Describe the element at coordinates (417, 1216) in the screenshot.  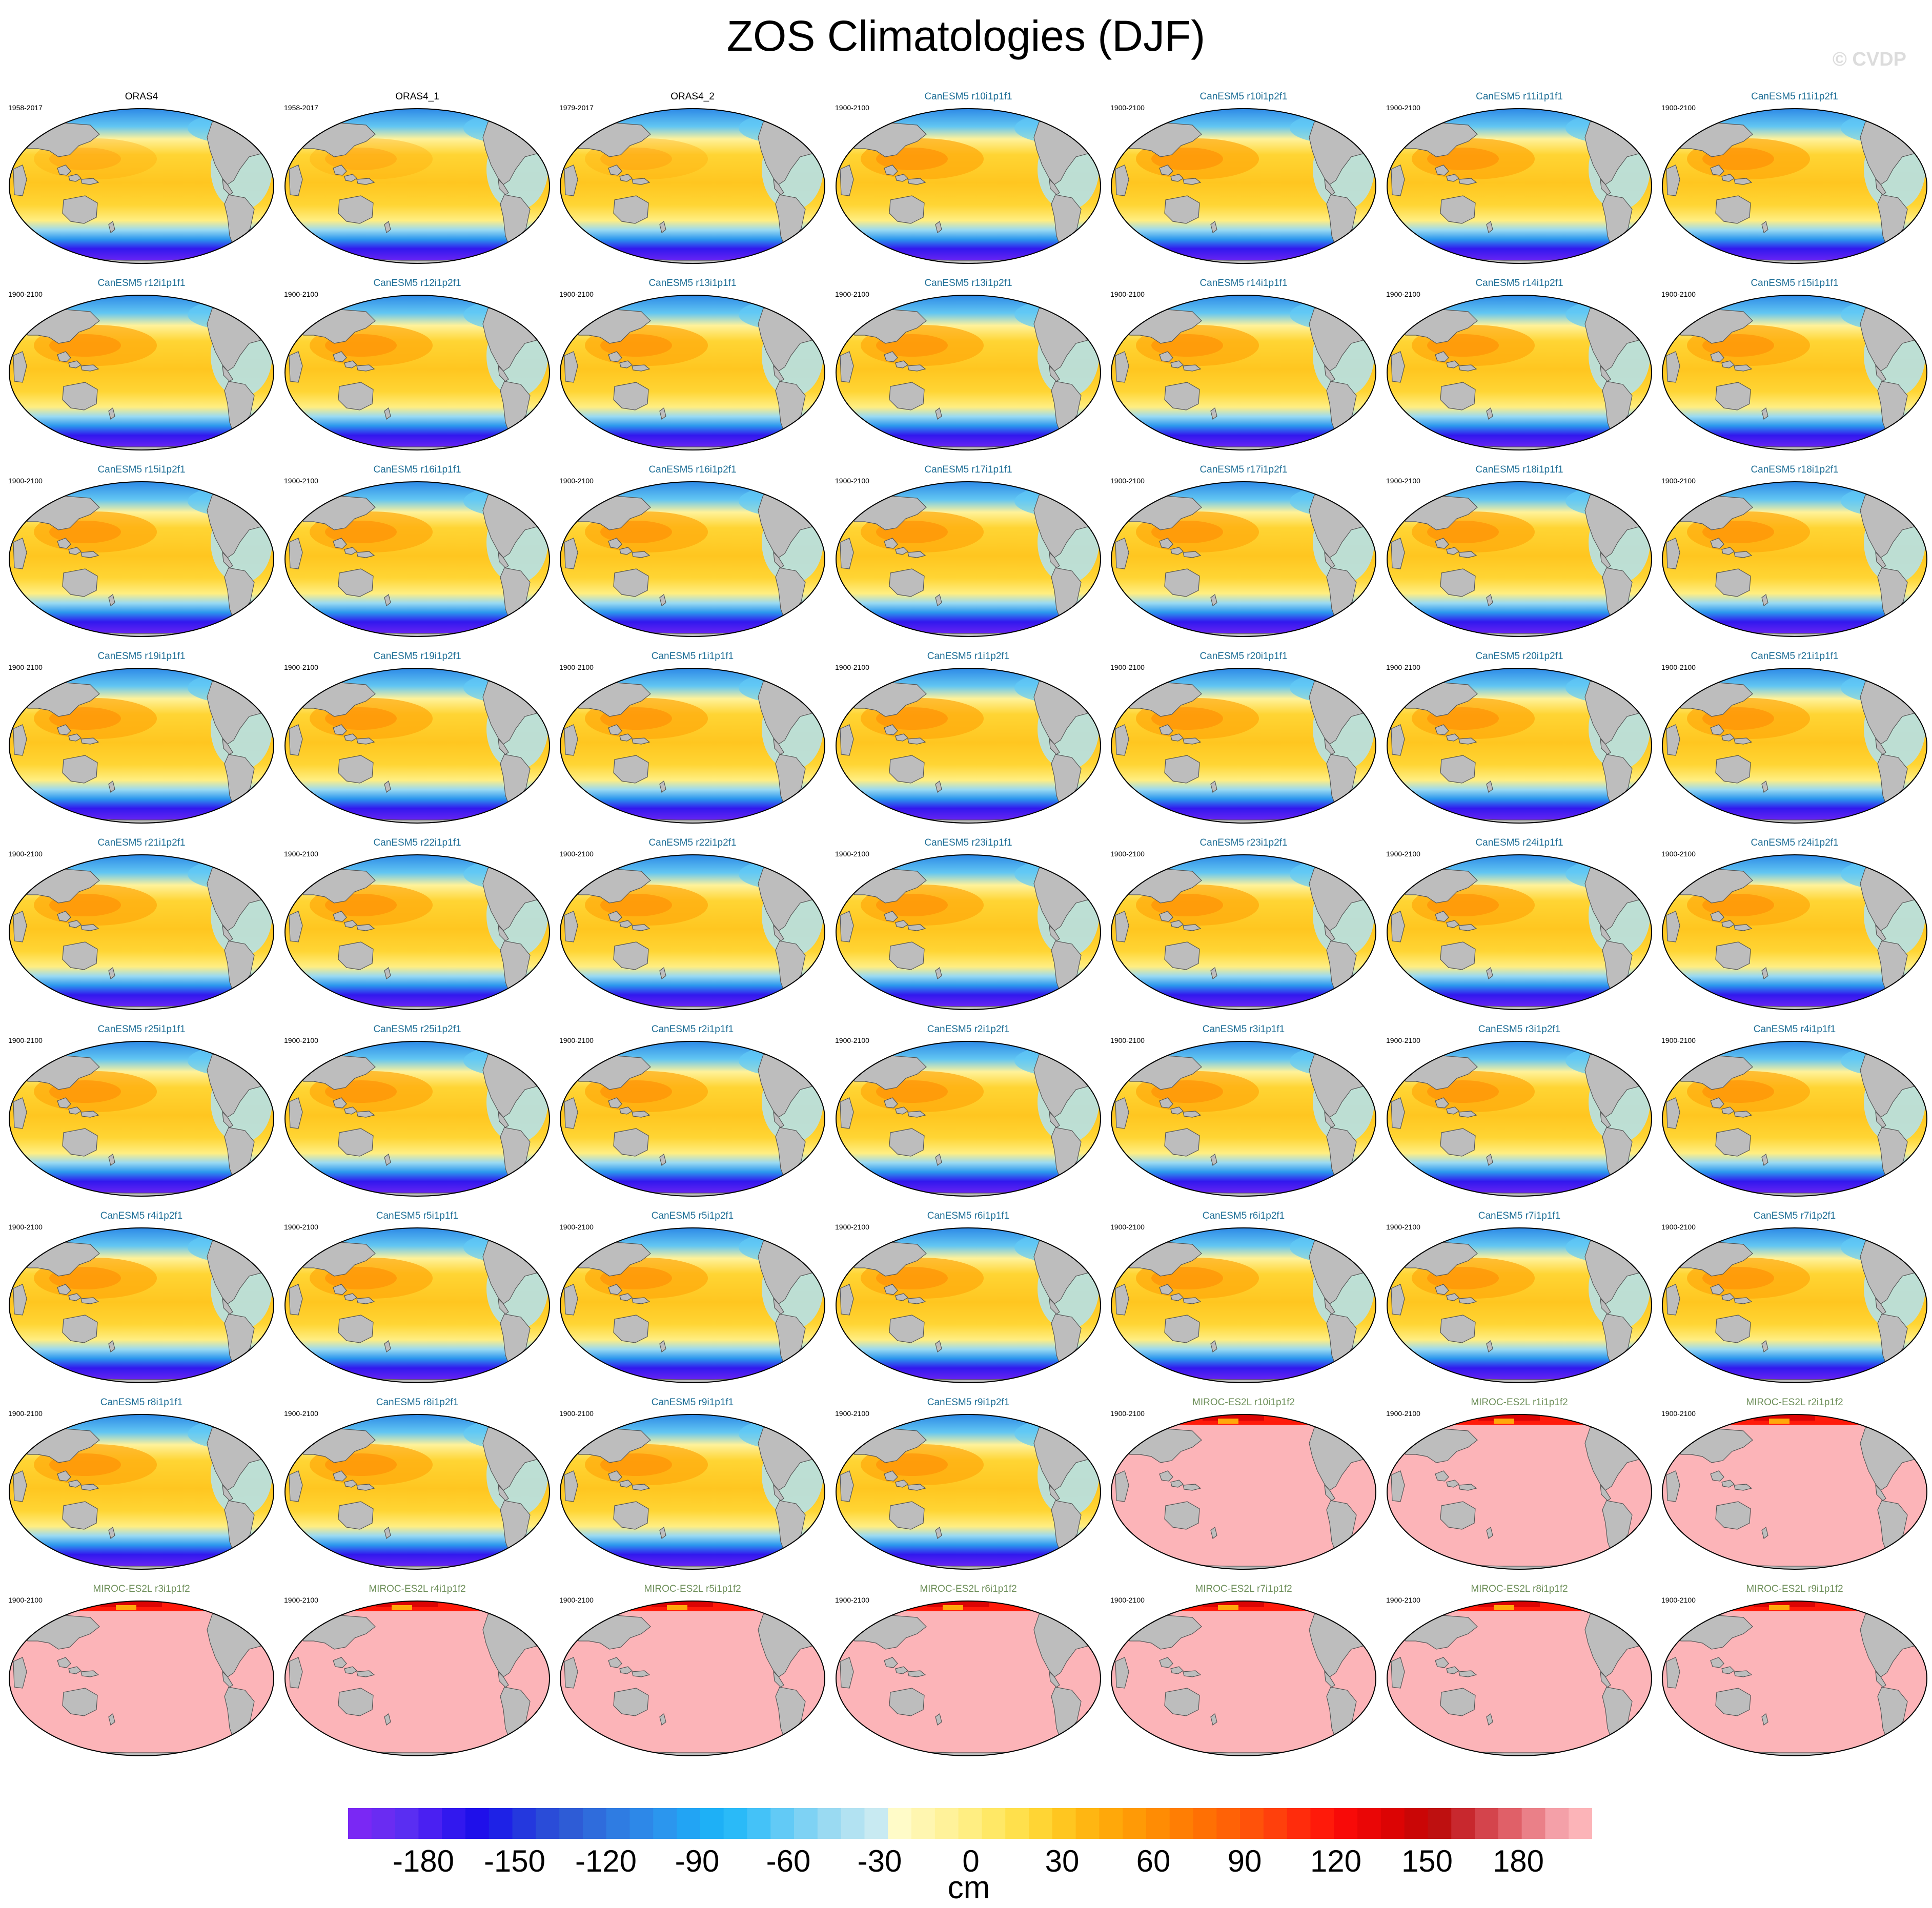
I see `panel-title: CanESM5 r5i1p1f1` at that location.